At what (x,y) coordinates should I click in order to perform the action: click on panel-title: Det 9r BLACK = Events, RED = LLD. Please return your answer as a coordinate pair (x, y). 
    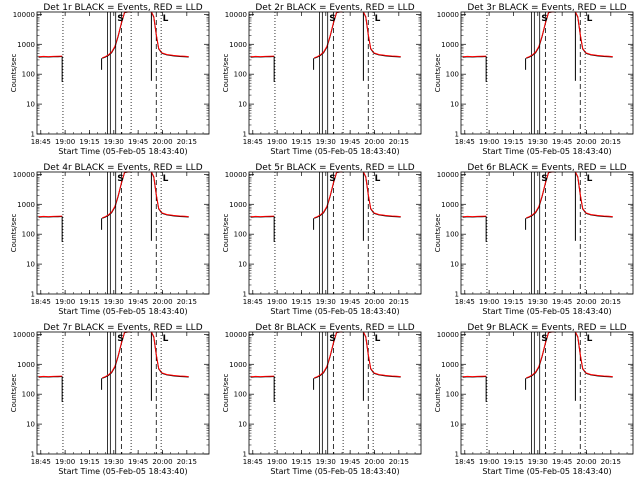
    Looking at the image, I should click on (546, 328).